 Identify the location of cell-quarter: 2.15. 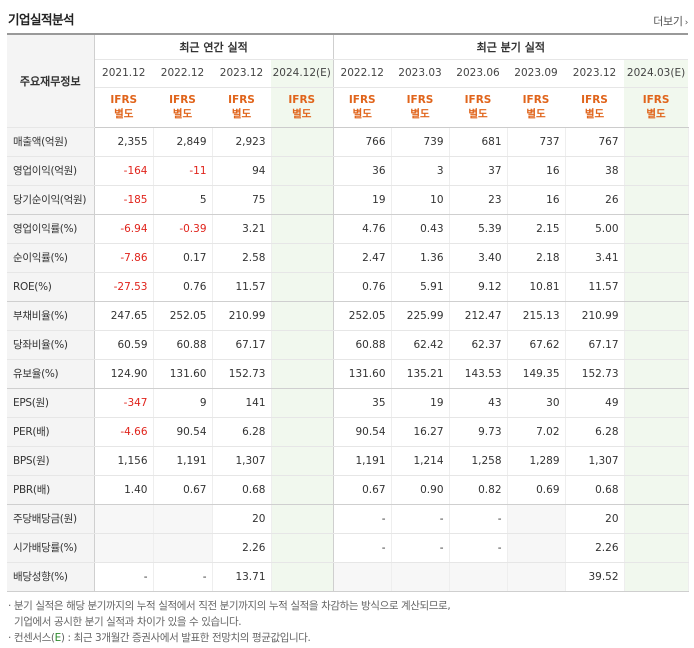
(536, 229).